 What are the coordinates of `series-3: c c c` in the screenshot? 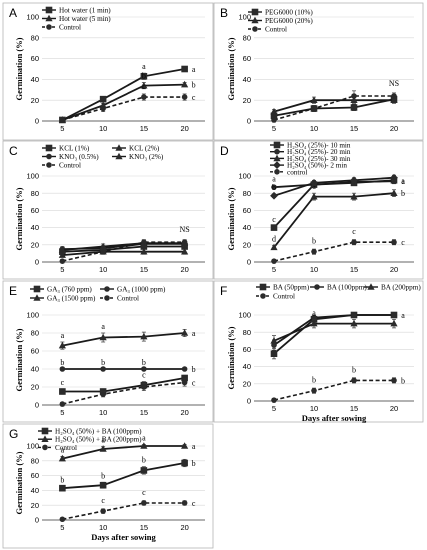 It's located at (127, 505).